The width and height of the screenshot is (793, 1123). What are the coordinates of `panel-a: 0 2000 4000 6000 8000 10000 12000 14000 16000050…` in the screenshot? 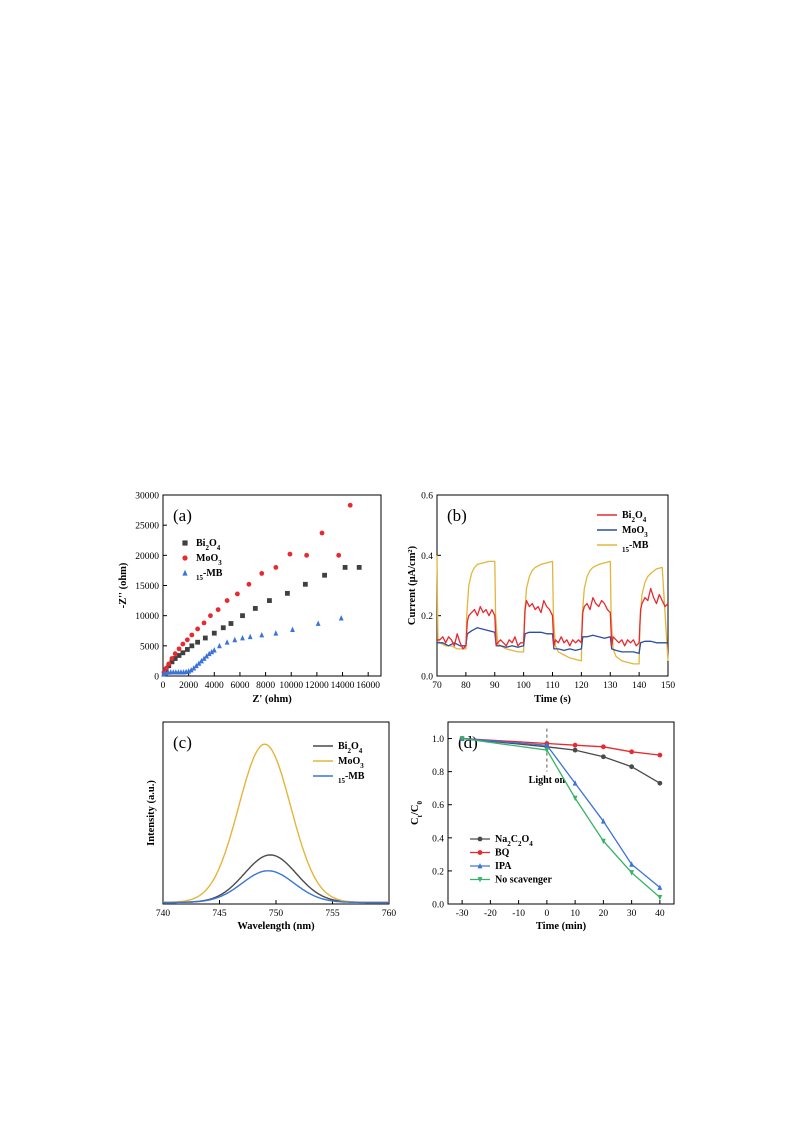 It's located at (250, 598).